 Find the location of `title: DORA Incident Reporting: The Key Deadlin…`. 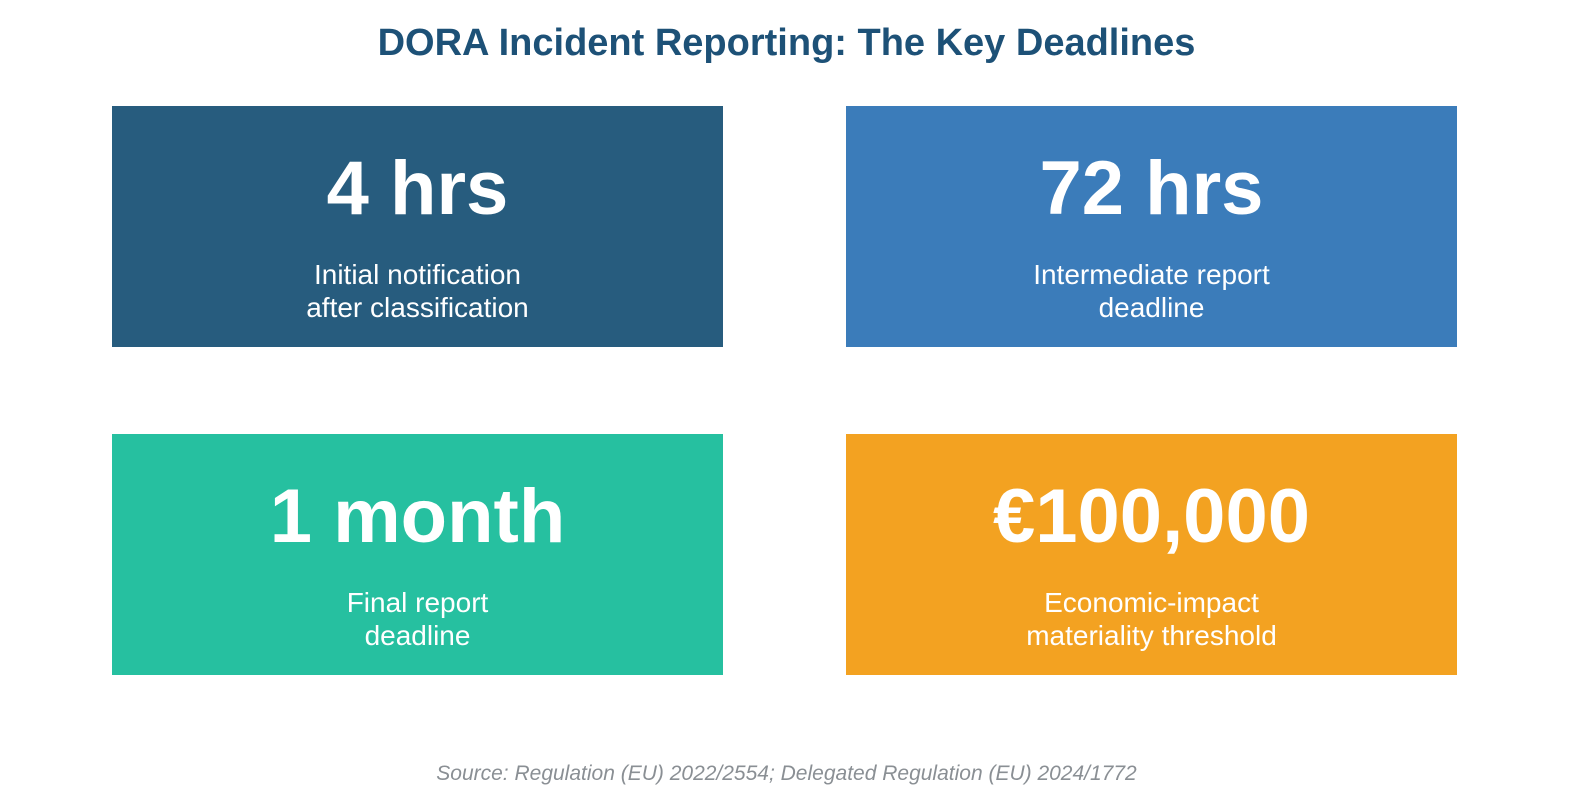

title: DORA Incident Reporting: The Key Deadlin… is located at coordinates (786, 43).